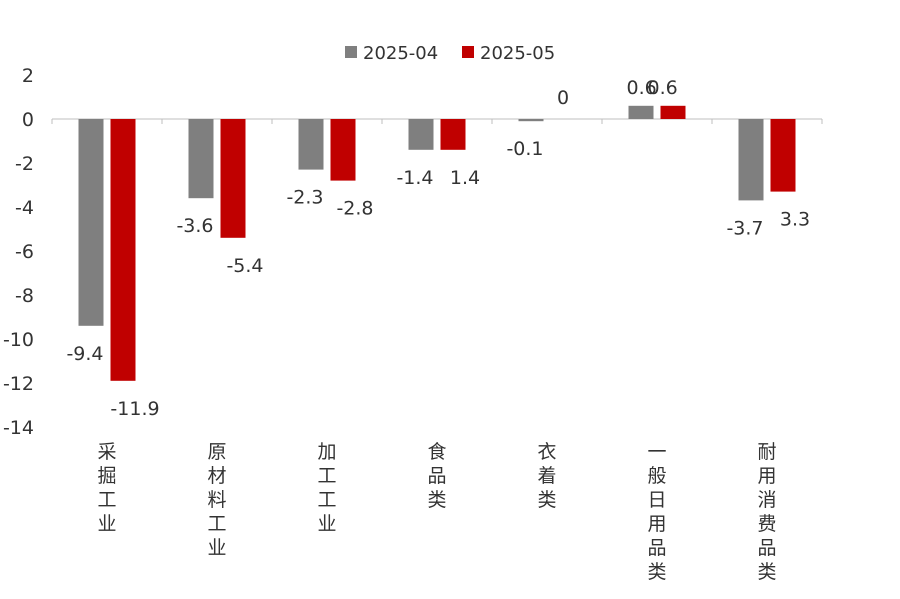  I want to click on y-tick-label: 2, so click(28, 76).